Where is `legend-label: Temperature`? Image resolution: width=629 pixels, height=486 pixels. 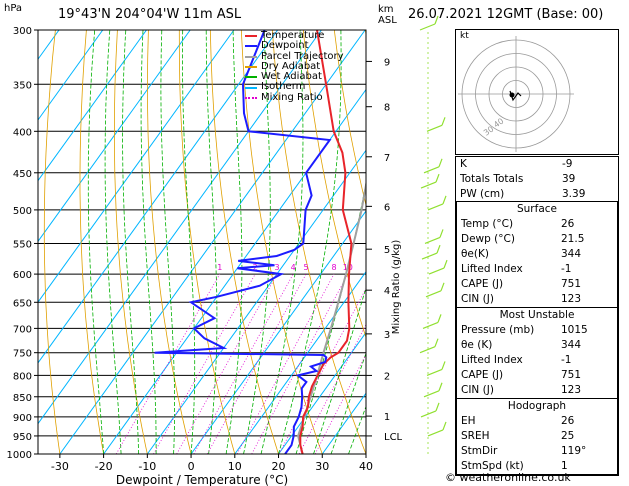 legend-label: Temperature is located at coordinates (293, 35).